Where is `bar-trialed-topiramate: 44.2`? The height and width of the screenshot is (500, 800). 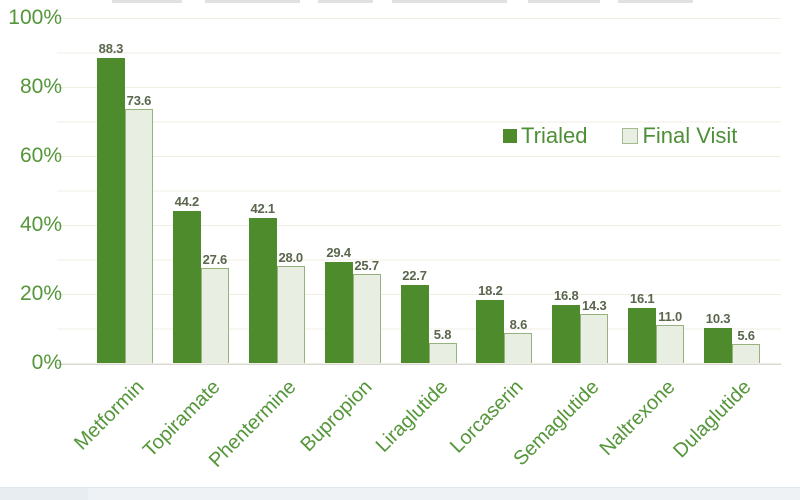
bar-trialed-topiramate: 44.2 is located at coordinates (186, 278).